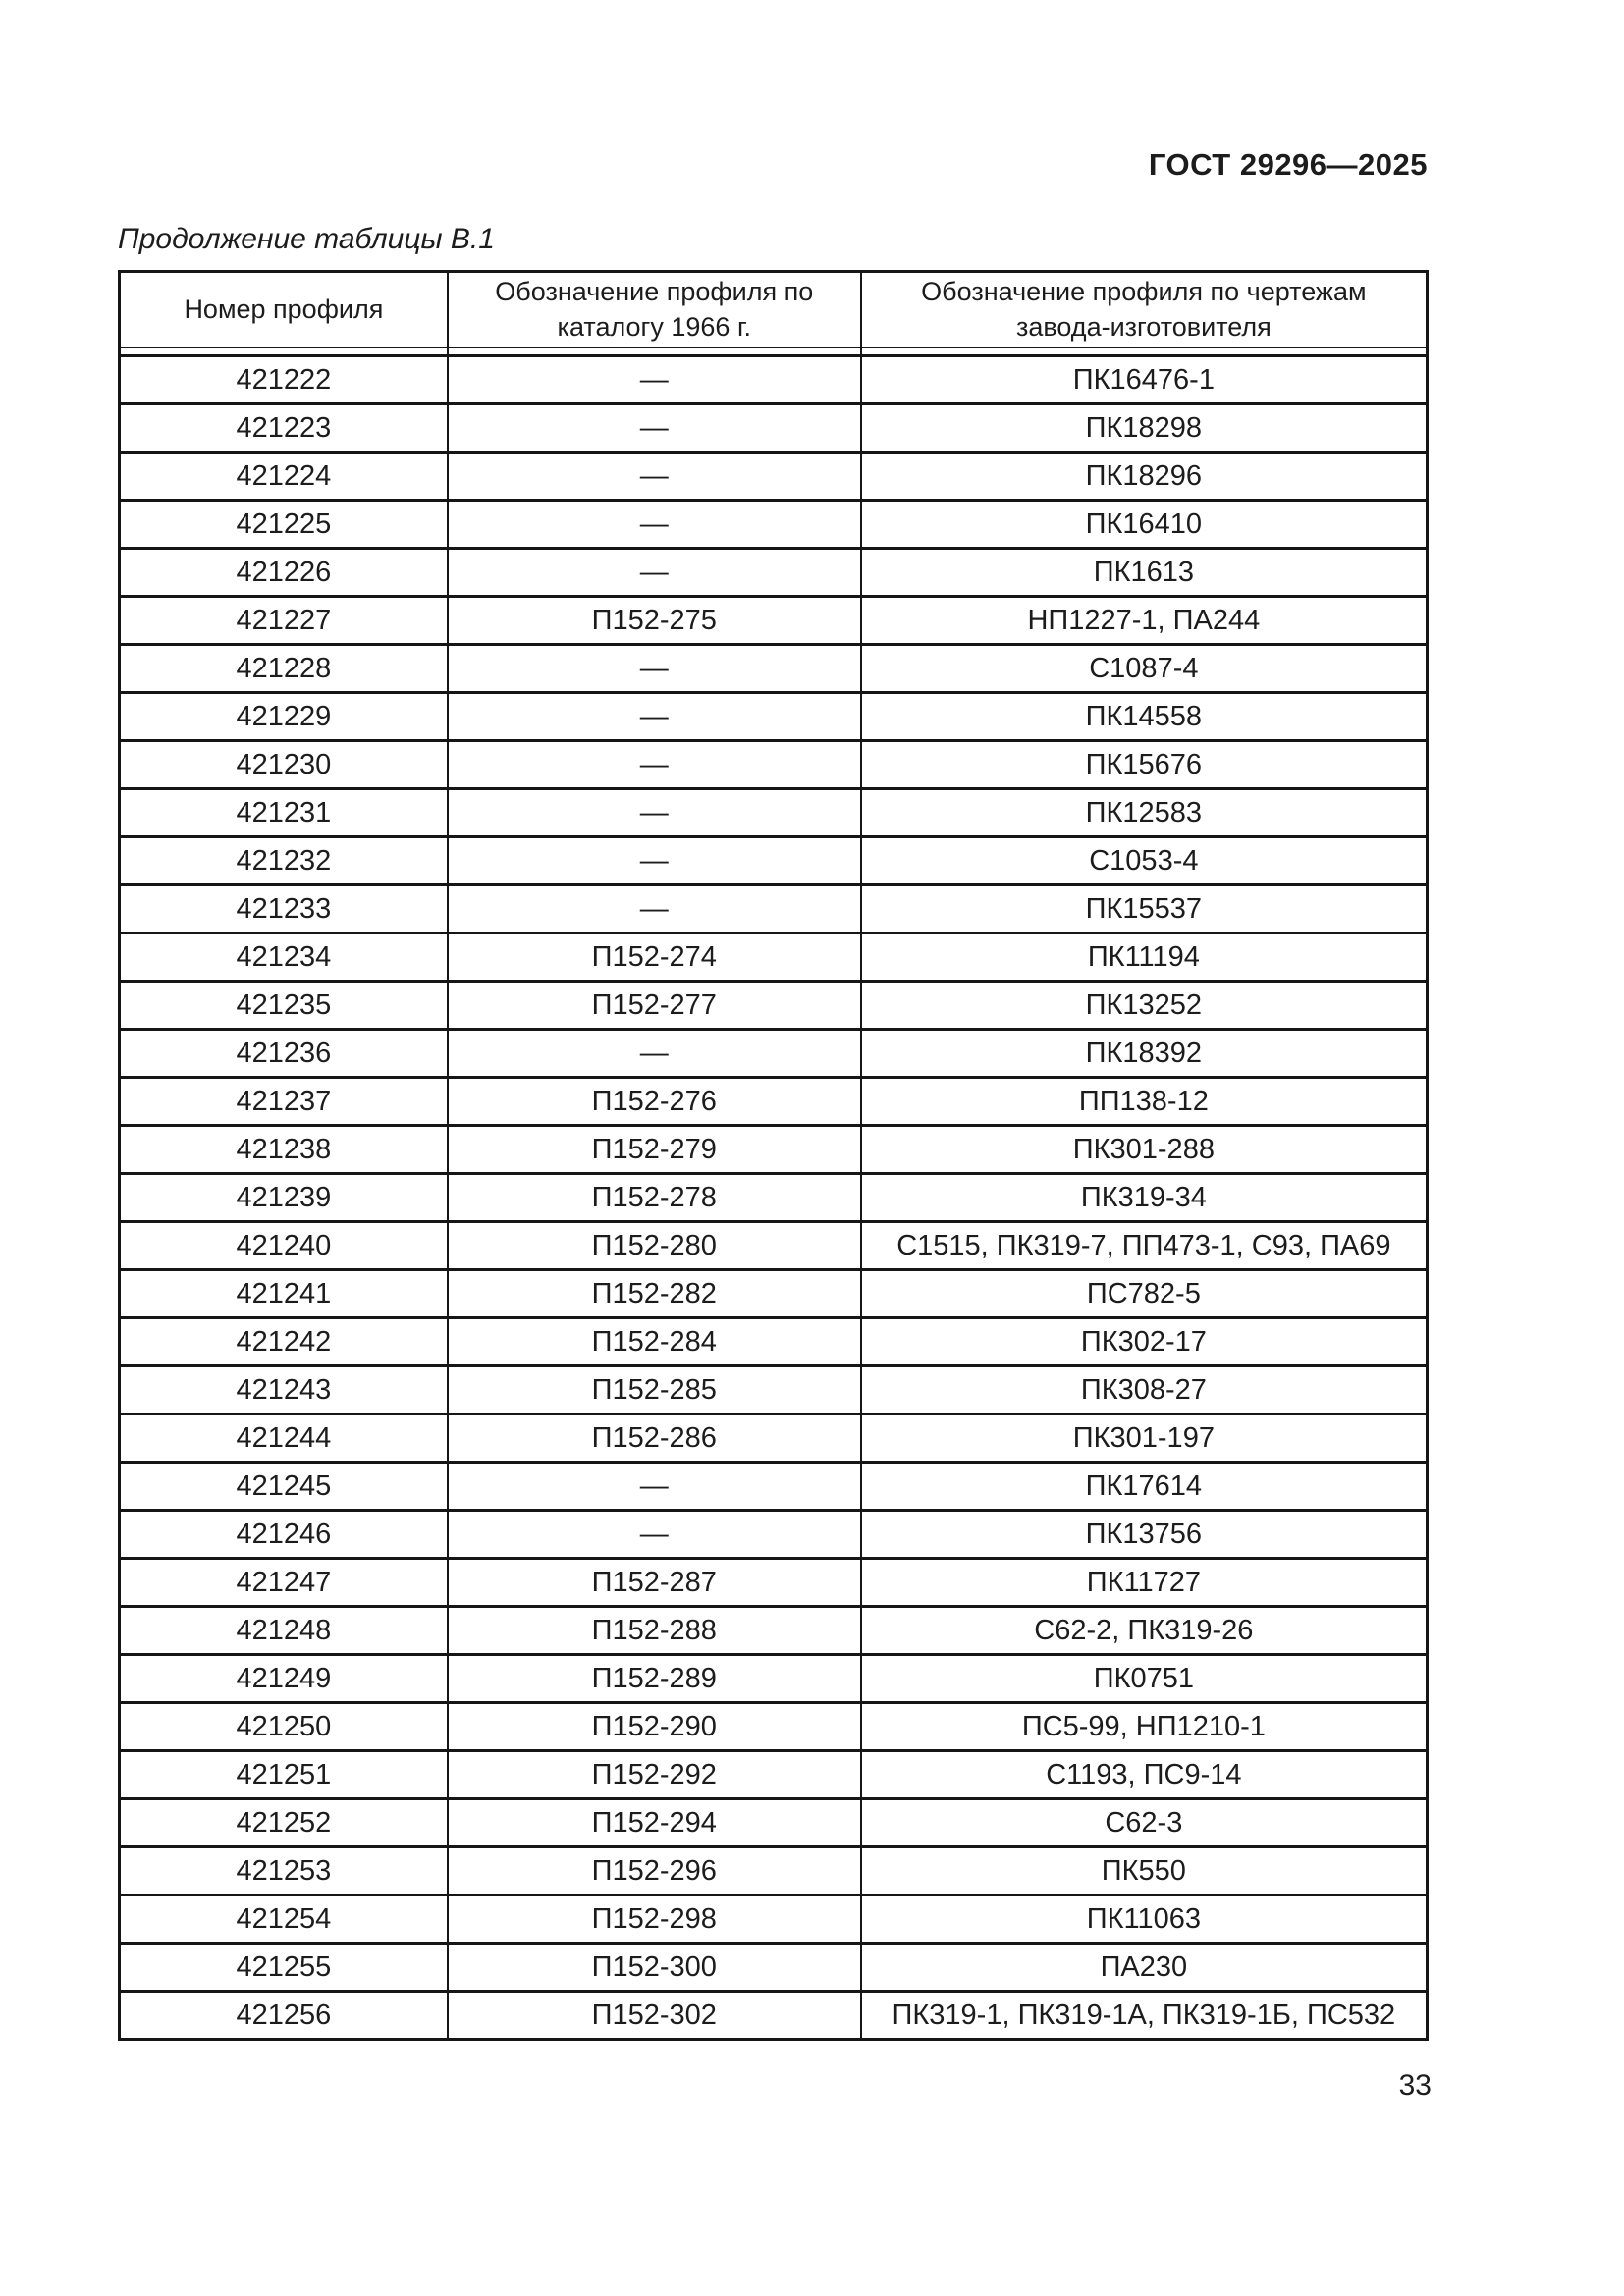 The image size is (1624, 2296). What do you see at coordinates (283, 477) in the screenshot?
I see `table-cell: 421224` at bounding box center [283, 477].